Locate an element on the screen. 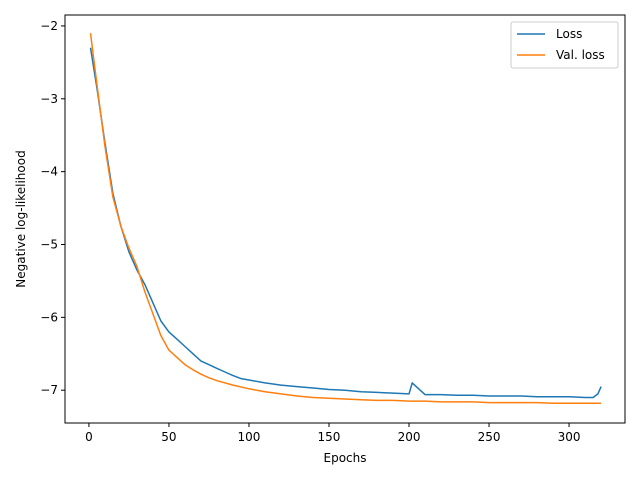  legend: Loss Val. loss is located at coordinates (564, 45).